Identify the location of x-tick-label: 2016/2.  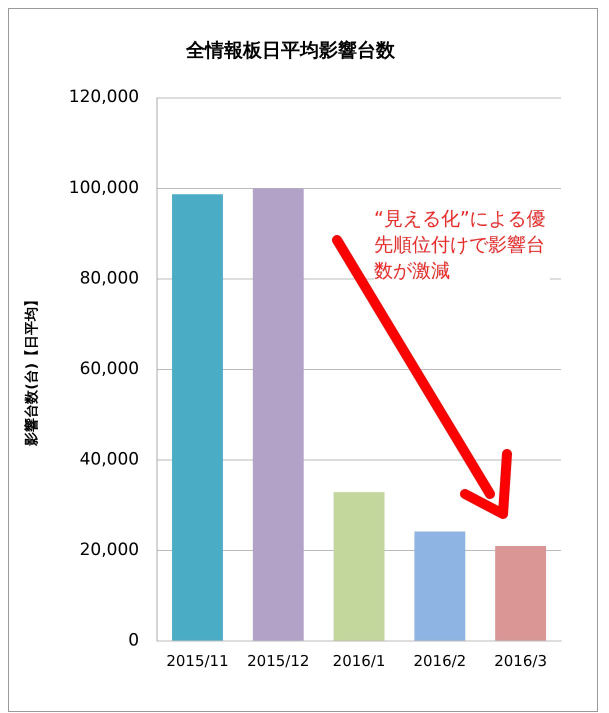
(439, 661).